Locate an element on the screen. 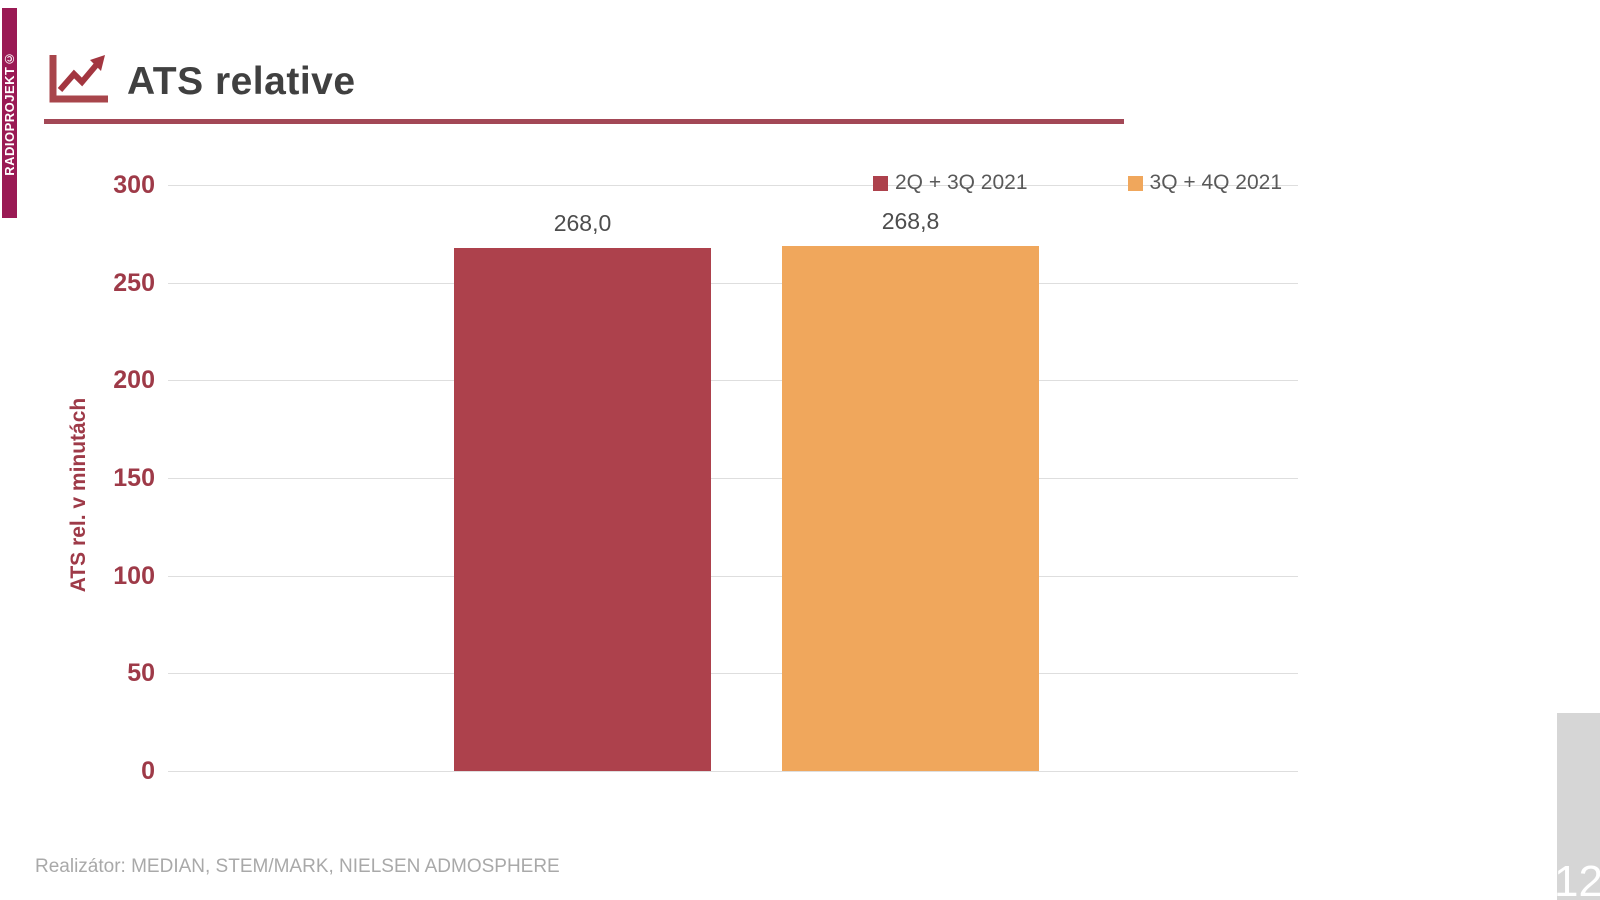 This screenshot has width=1600, height=900. line-chart-icon is located at coordinates (78, 79).